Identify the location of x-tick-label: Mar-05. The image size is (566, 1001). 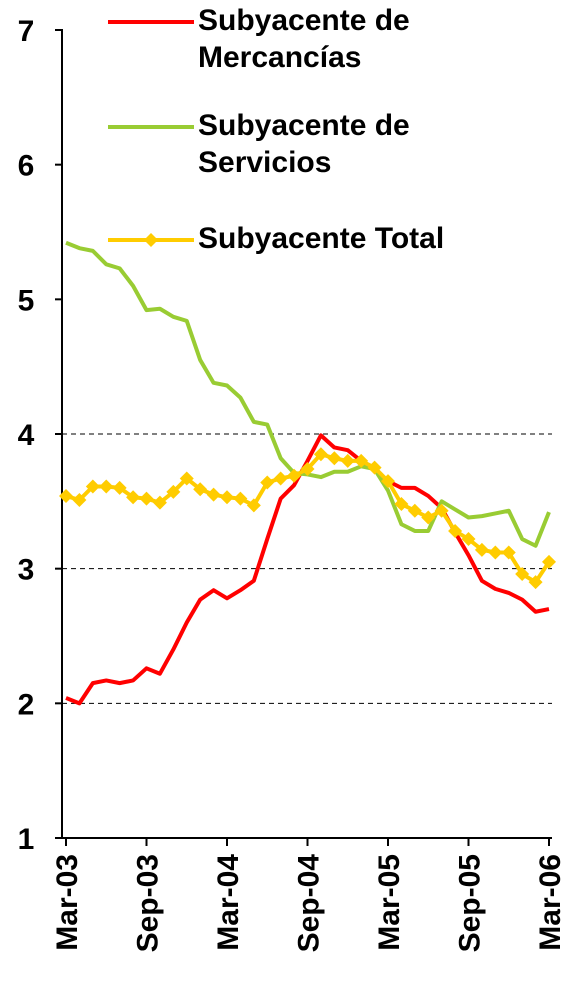
(389, 902).